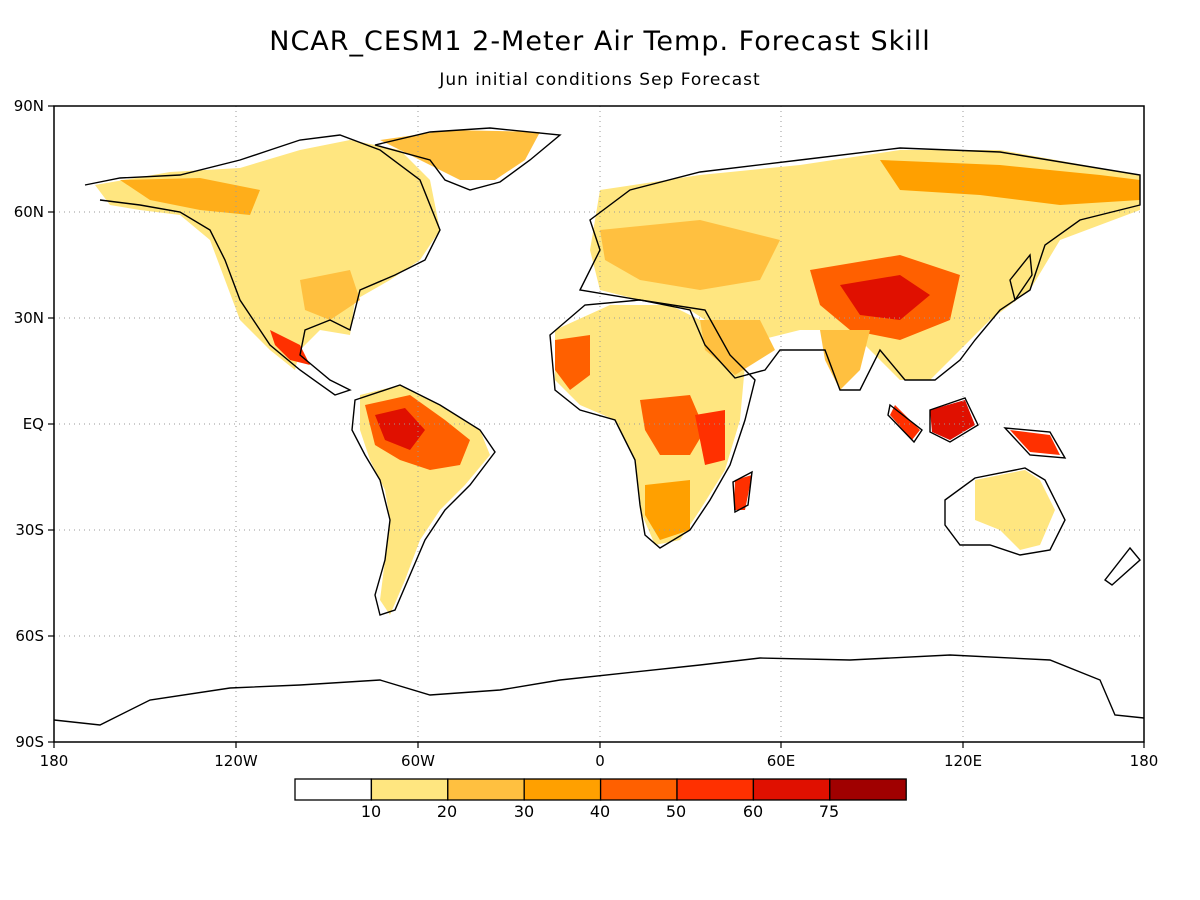  What do you see at coordinates (460, 155) in the screenshot?
I see `shading-greenland` at bounding box center [460, 155].